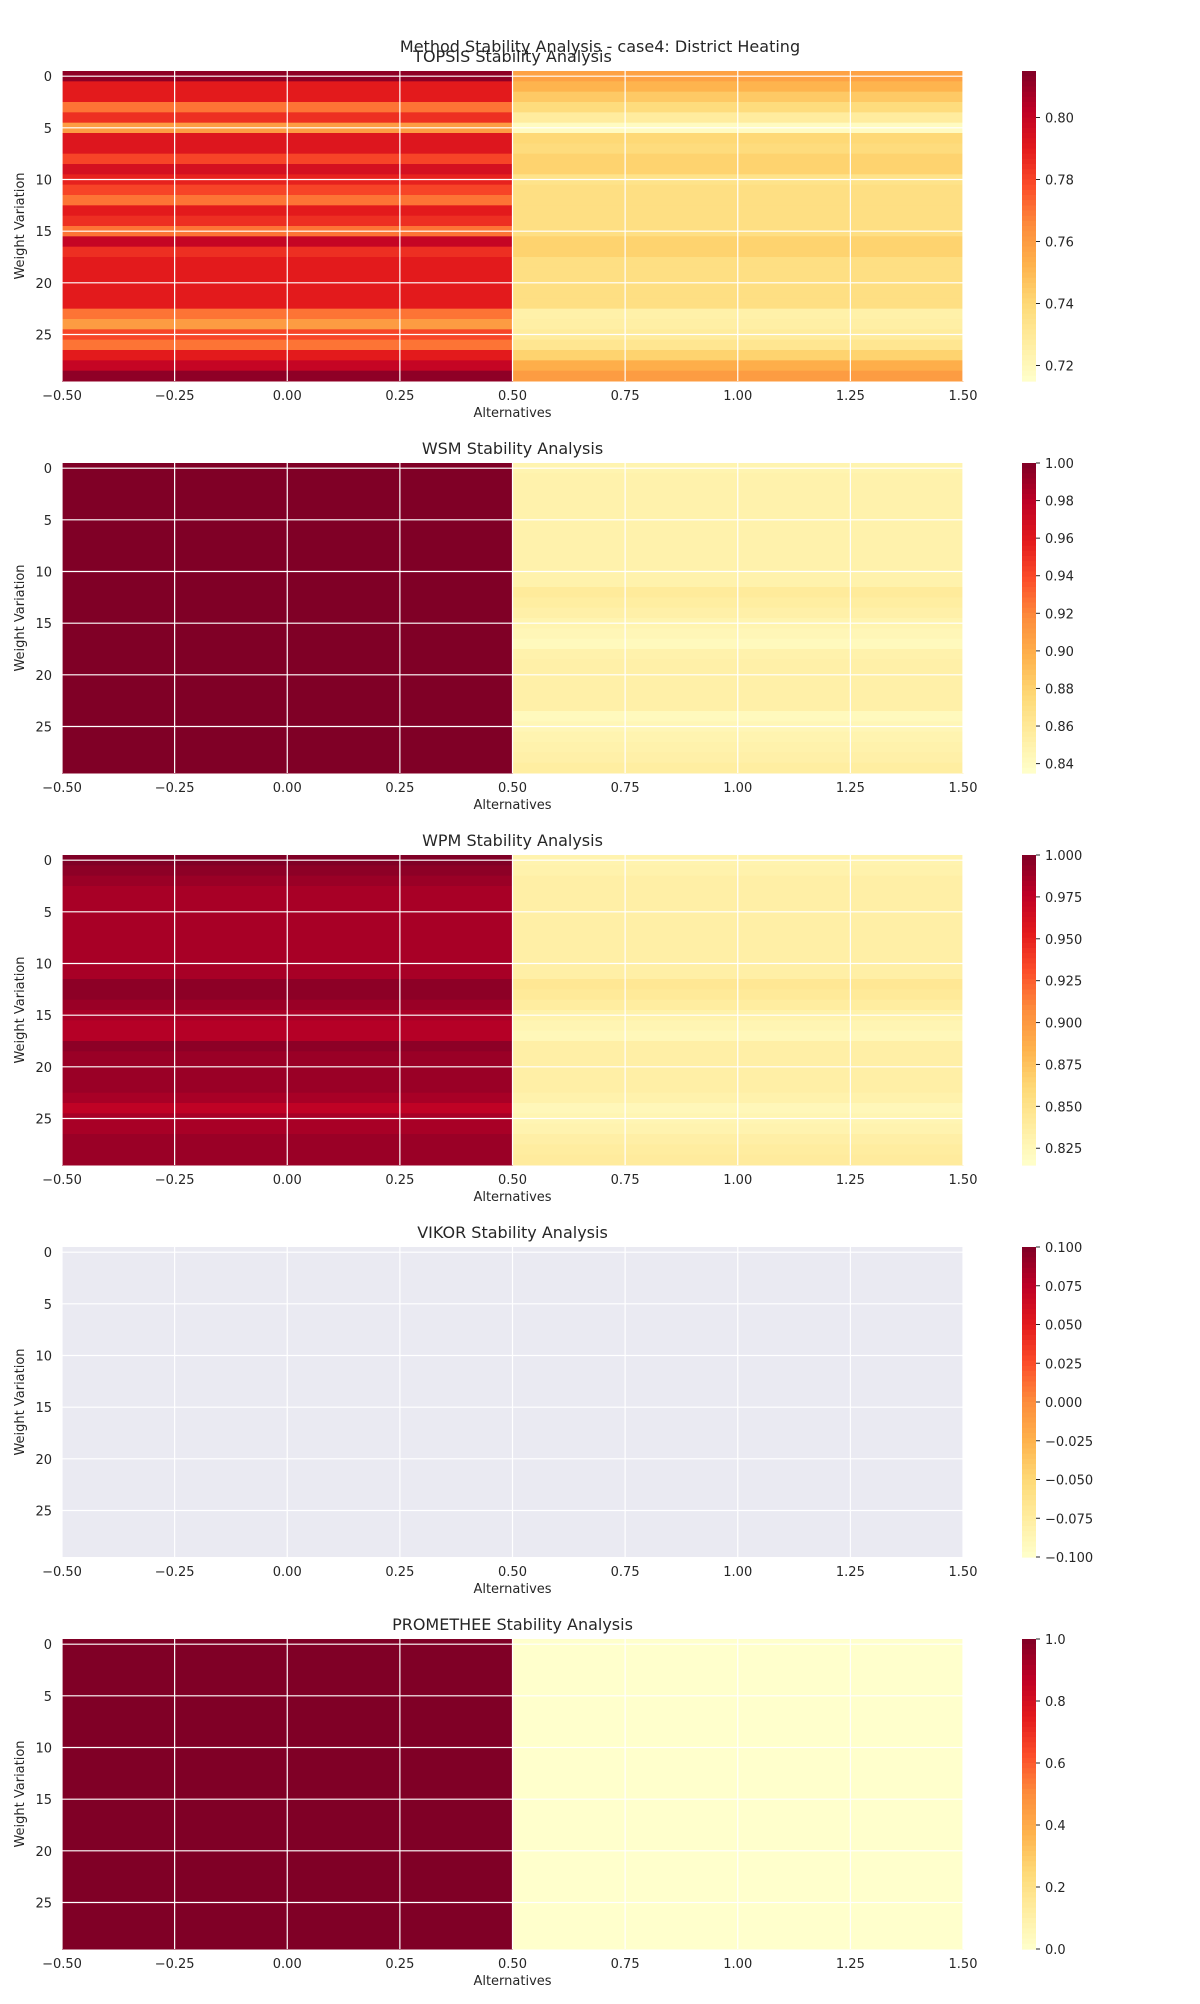 This screenshot has width=1200, height=2004. I want to click on x-tick-label: 1.00, so click(737, 396).